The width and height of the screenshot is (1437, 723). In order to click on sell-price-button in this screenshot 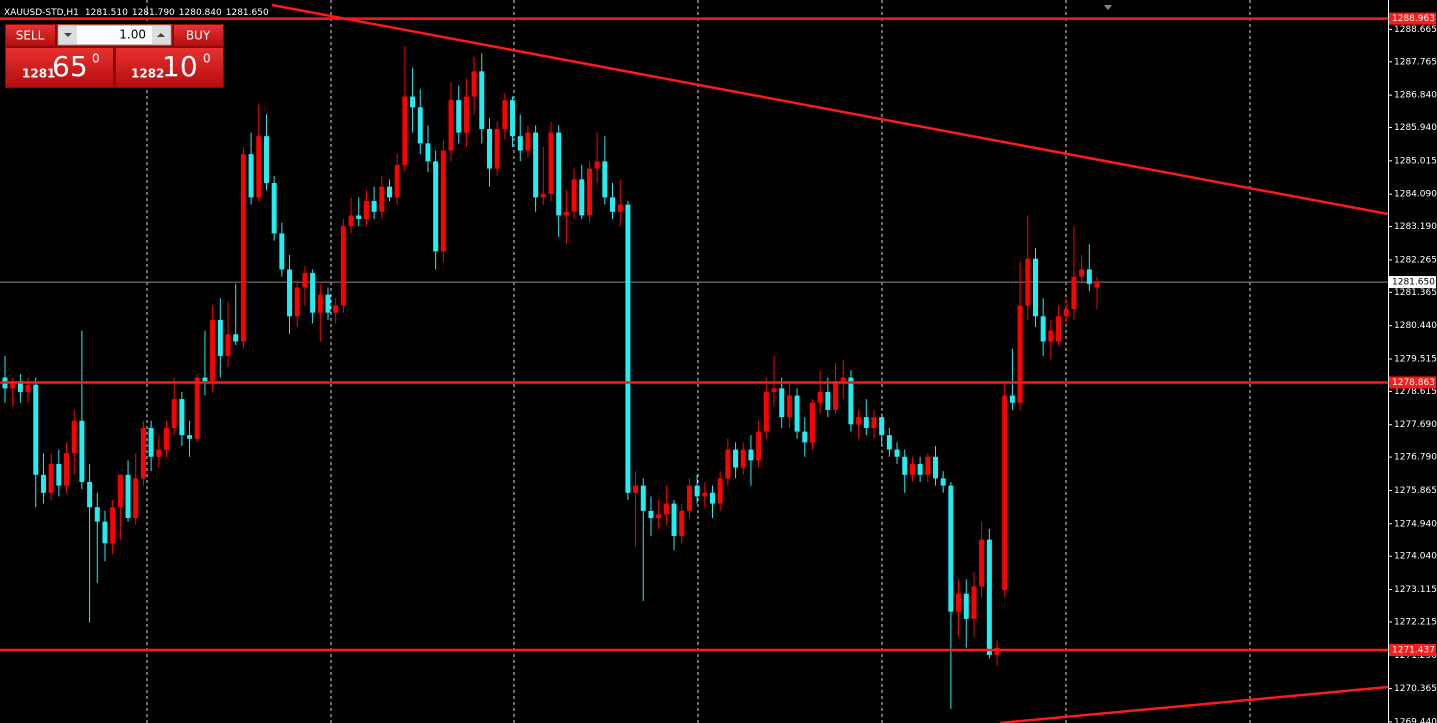, I will do `click(59, 67)`.